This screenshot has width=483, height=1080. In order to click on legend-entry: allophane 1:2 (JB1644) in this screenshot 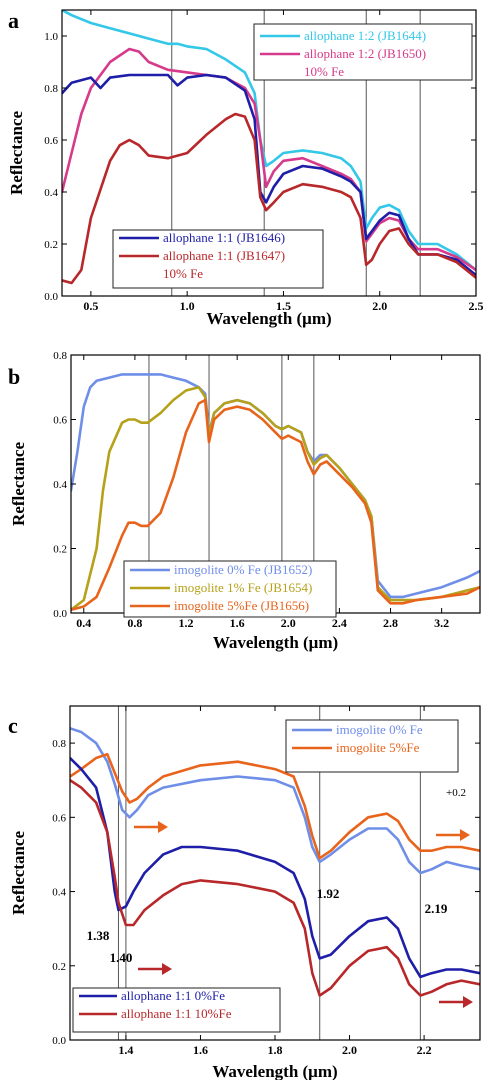, I will do `click(365, 35)`.